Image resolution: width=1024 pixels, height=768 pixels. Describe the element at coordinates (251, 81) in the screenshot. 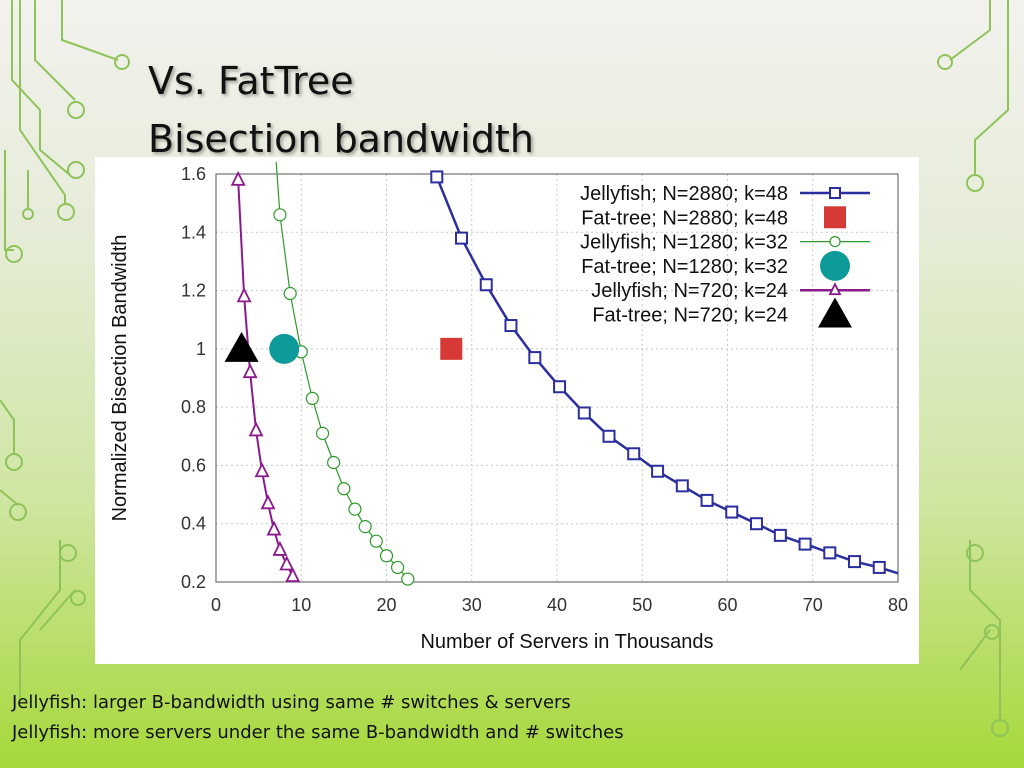

I see `slide-title-line-1: Vs. FatTree` at that location.